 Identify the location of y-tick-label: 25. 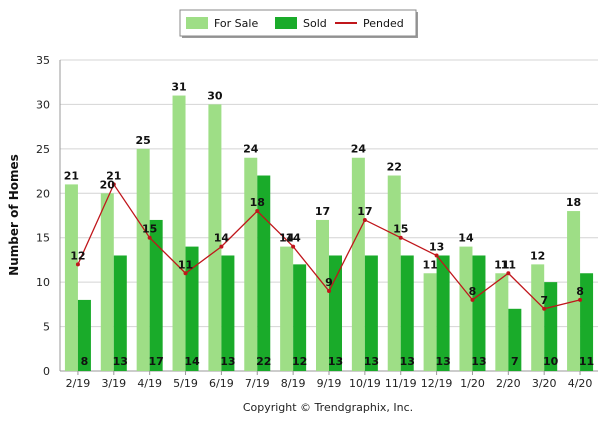
(43, 149).